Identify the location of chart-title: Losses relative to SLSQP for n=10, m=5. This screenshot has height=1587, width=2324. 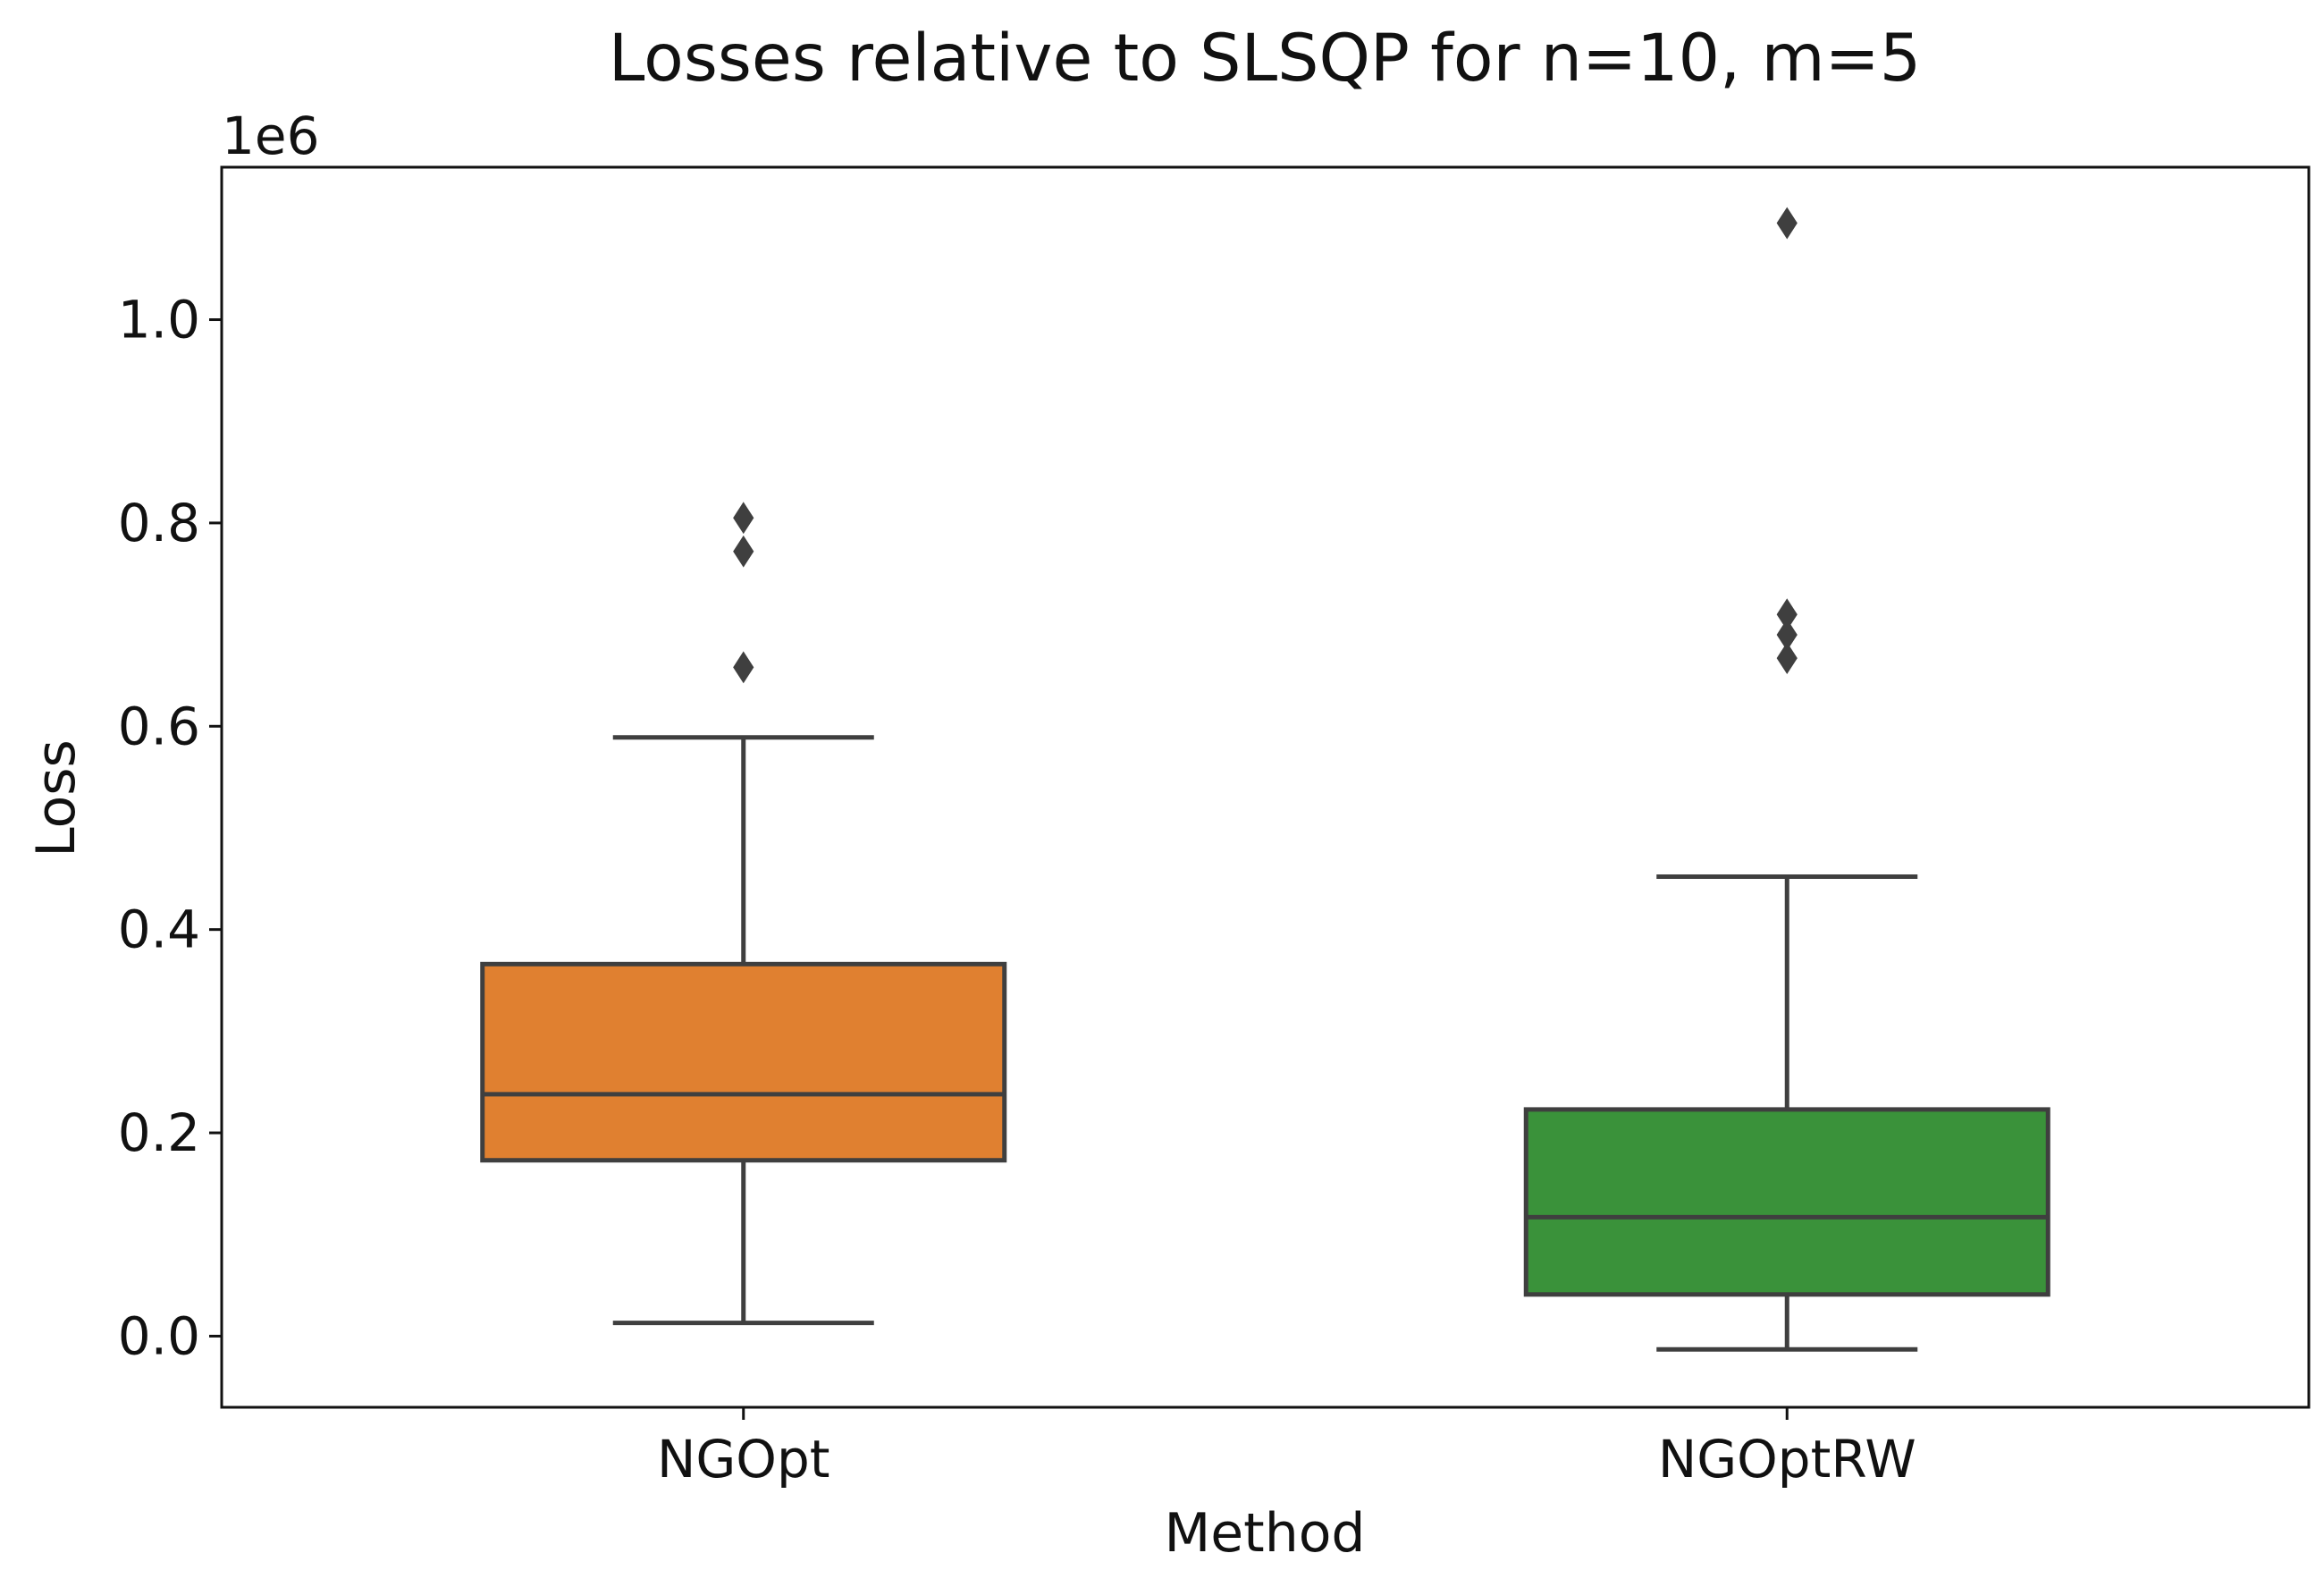
(1265, 59).